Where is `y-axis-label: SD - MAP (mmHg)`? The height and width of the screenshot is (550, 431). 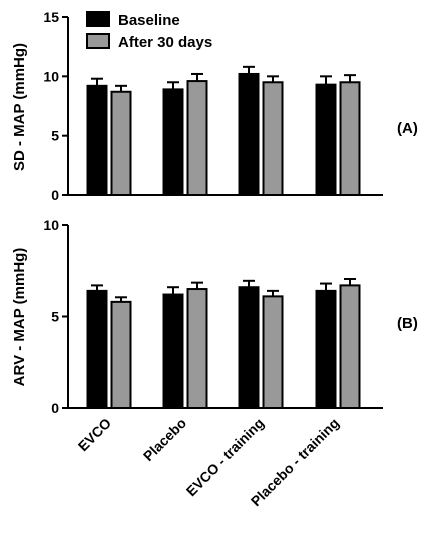
y-axis-label: SD - MAP (mmHg) is located at coordinates (19, 107).